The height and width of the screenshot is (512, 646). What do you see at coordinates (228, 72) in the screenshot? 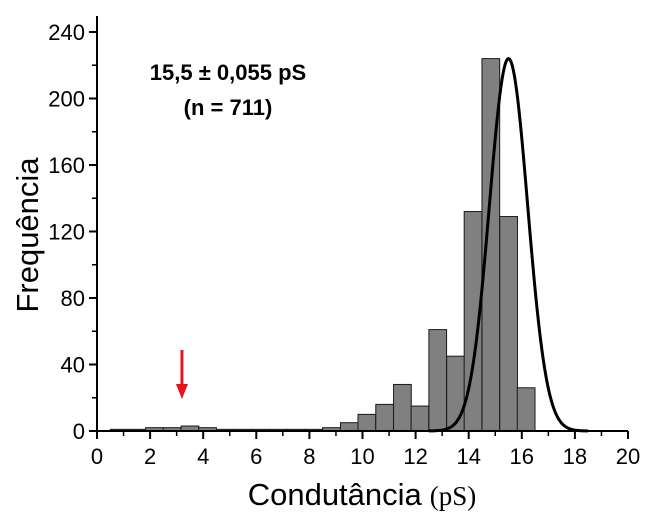
I see `annotation-value: 15,5 ± 0,055 pS` at bounding box center [228, 72].